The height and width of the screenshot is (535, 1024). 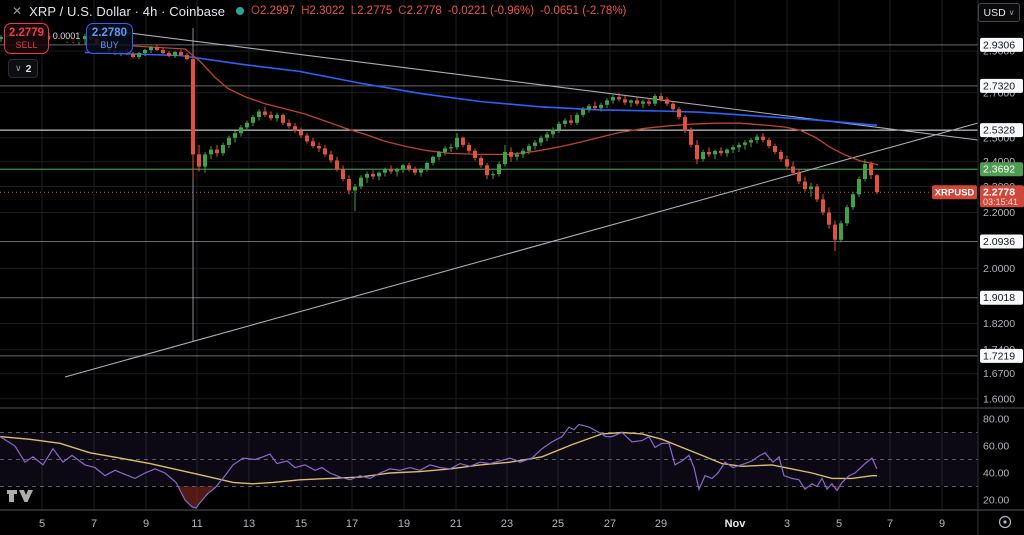 I want to click on currency-toggle-button: USD ∨, so click(x=999, y=12).